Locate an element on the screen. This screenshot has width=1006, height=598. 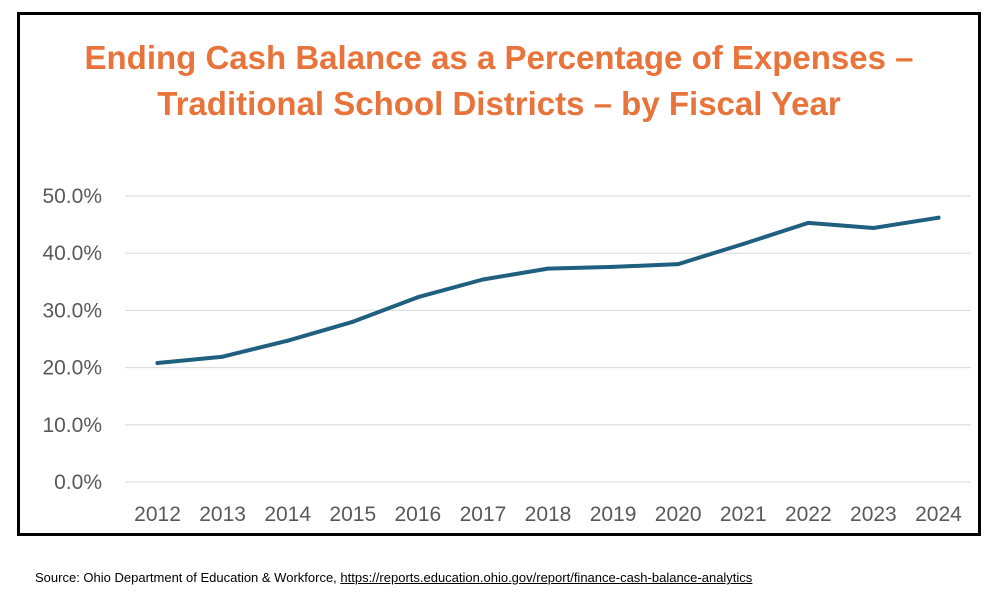
x-tick-label: 2017 is located at coordinates (483, 514).